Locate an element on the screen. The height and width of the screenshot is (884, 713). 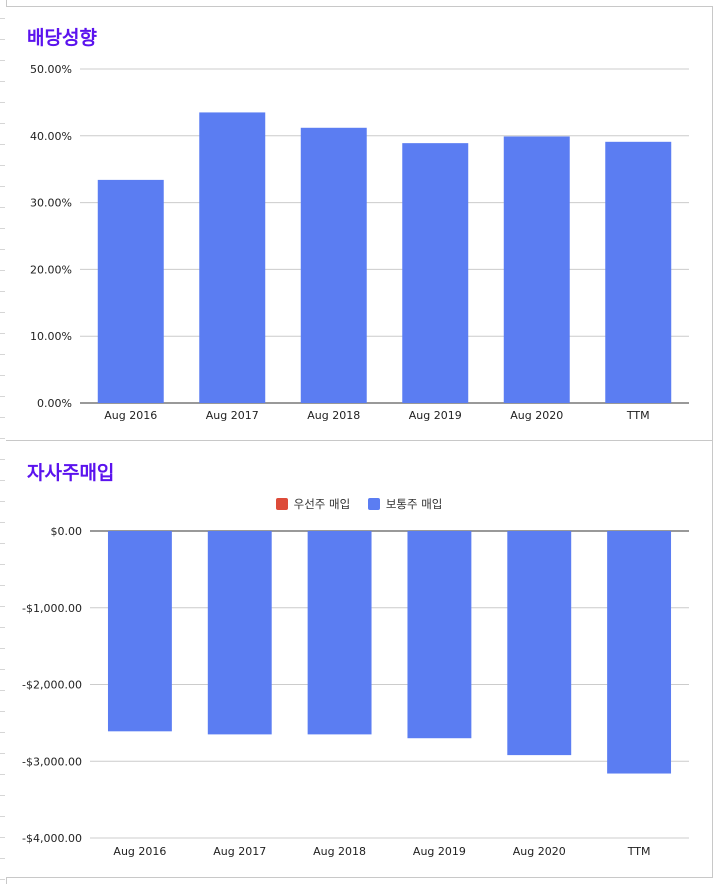
legend-label-preferred: 우선주 매입 is located at coordinates (322, 504).